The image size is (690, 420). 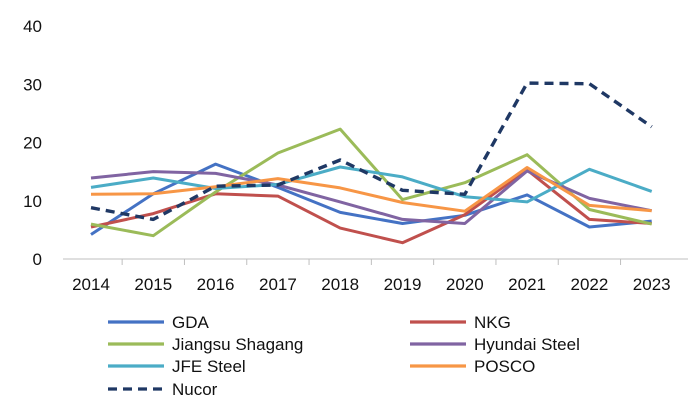 What do you see at coordinates (371, 189) in the screenshot?
I see `series-line-posco` at bounding box center [371, 189].